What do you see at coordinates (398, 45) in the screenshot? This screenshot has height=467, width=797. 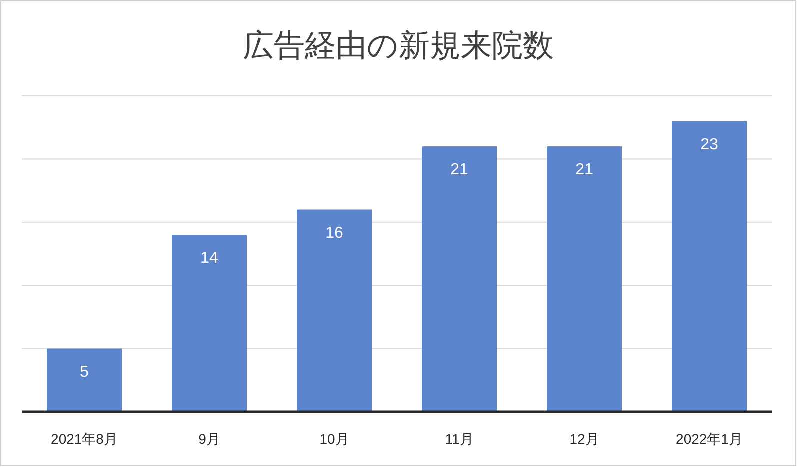 I see `chart-title: 広告経由の新規来院数` at bounding box center [398, 45].